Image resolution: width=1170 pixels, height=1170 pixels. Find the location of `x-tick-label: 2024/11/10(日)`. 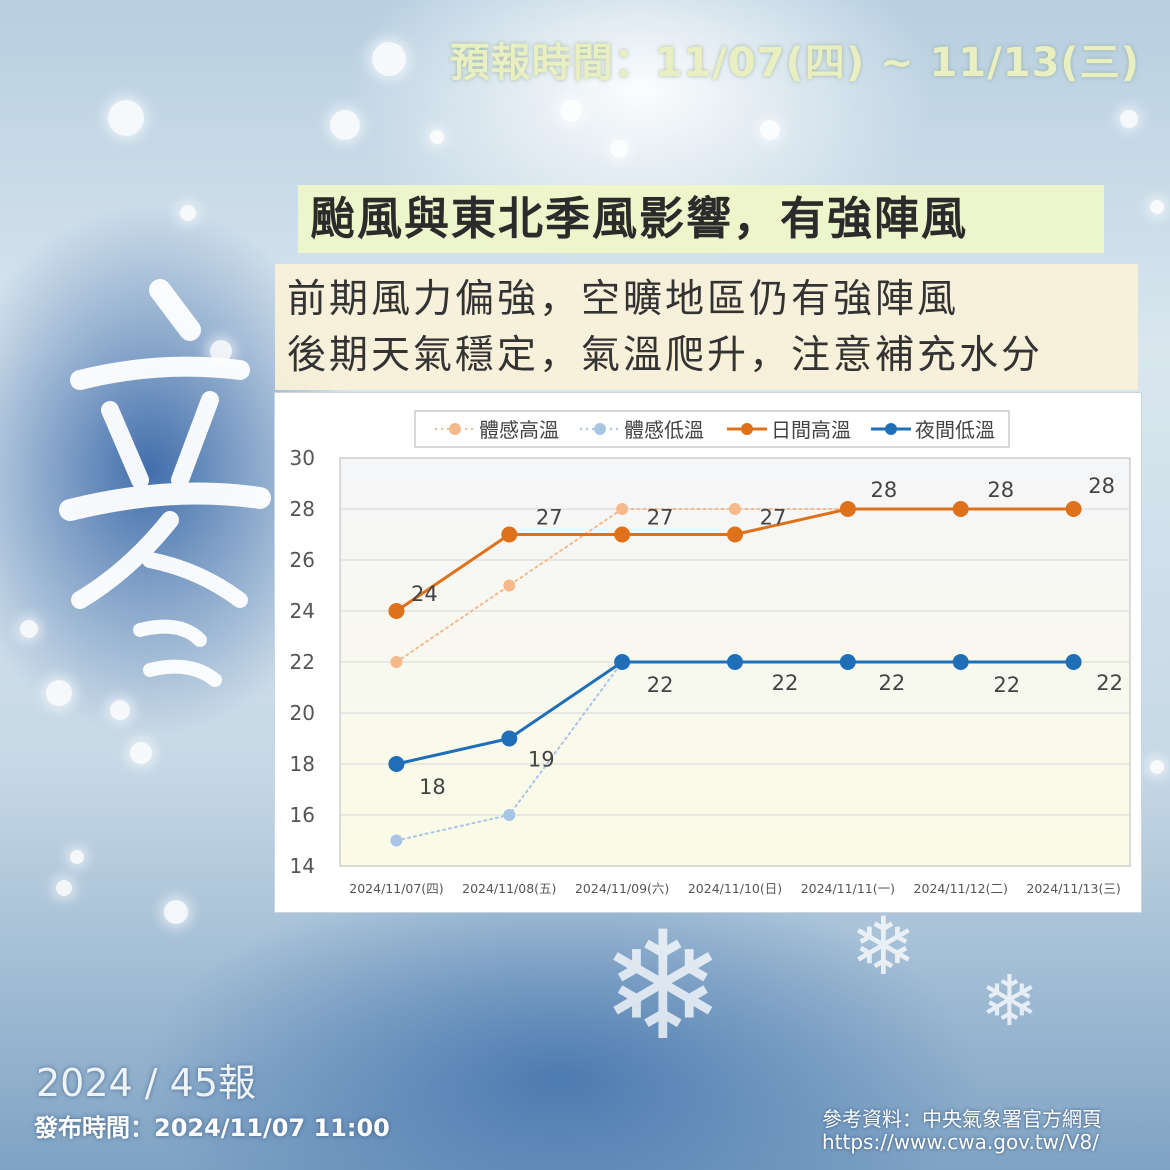

x-tick-label: 2024/11/10(日) is located at coordinates (735, 888).